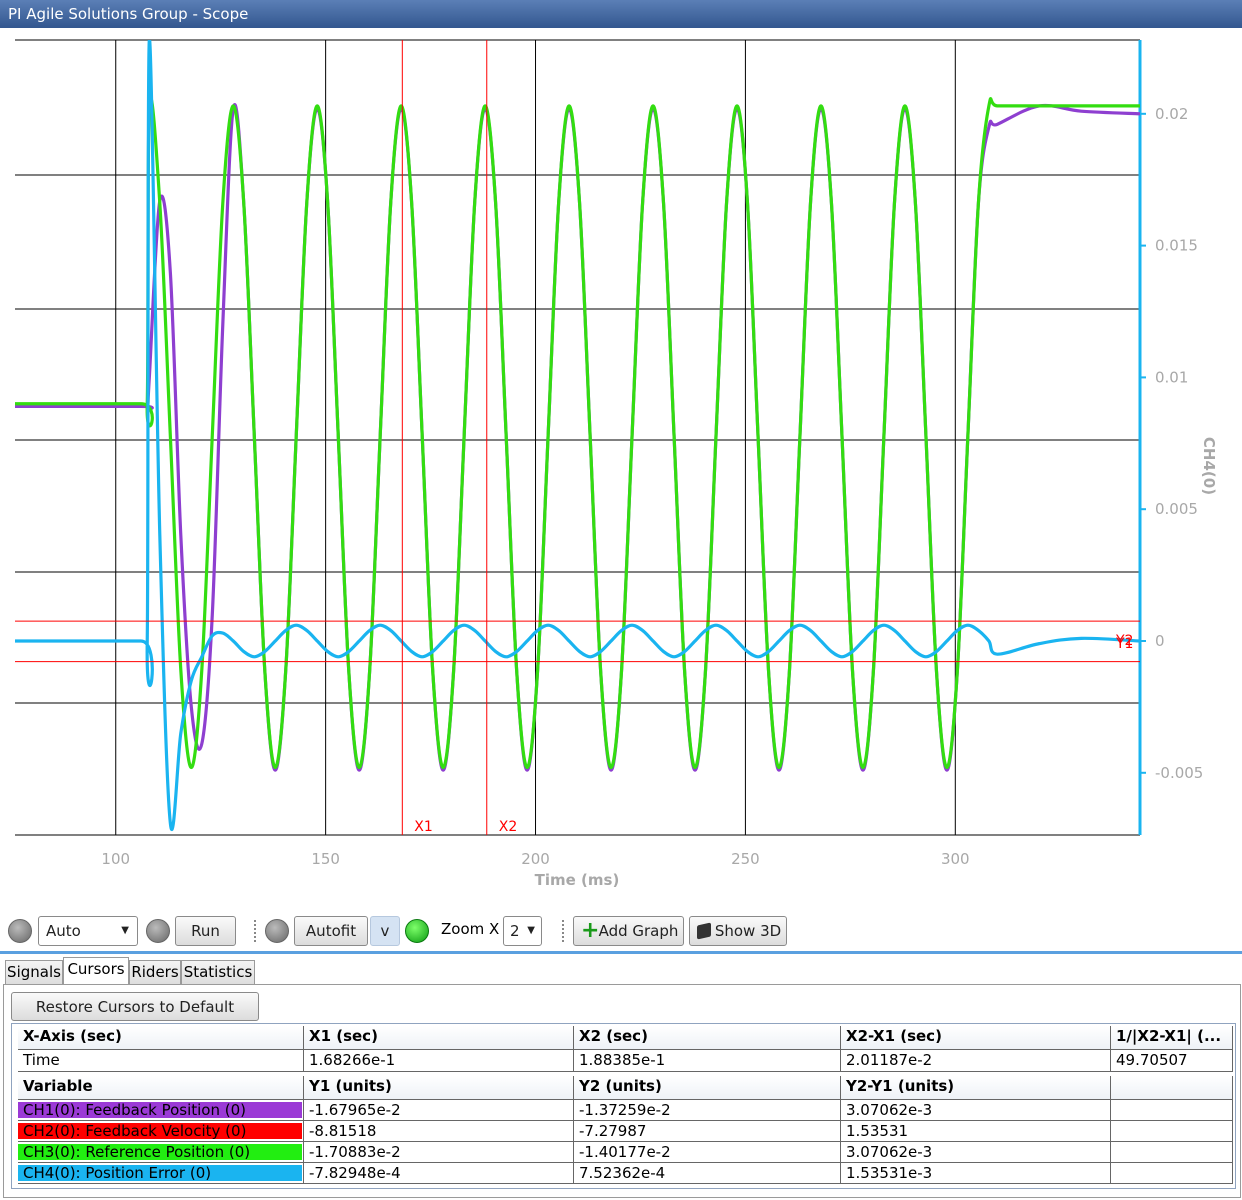 The image size is (1242, 1200). What do you see at coordinates (1171, 114) in the screenshot?
I see `y-tick-label: 0.02` at bounding box center [1171, 114].